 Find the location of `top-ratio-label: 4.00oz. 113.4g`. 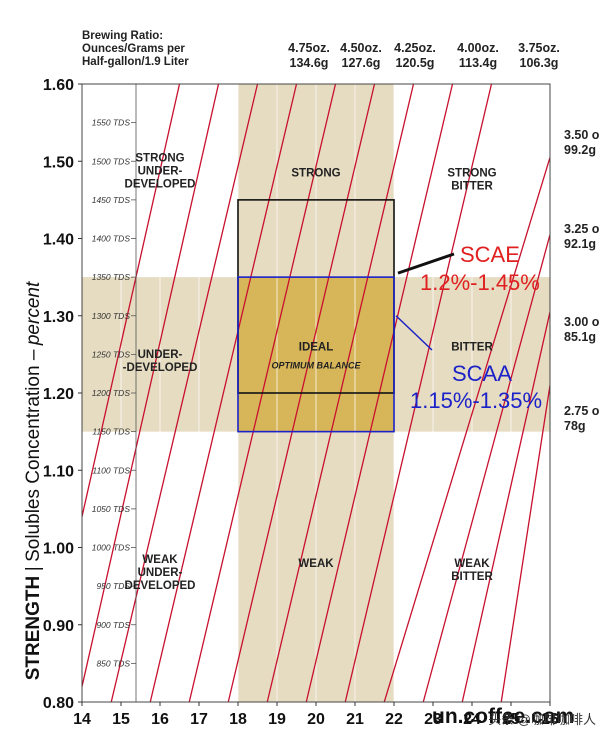

top-ratio-label: 4.00oz. 113.4g is located at coordinates (478, 56).